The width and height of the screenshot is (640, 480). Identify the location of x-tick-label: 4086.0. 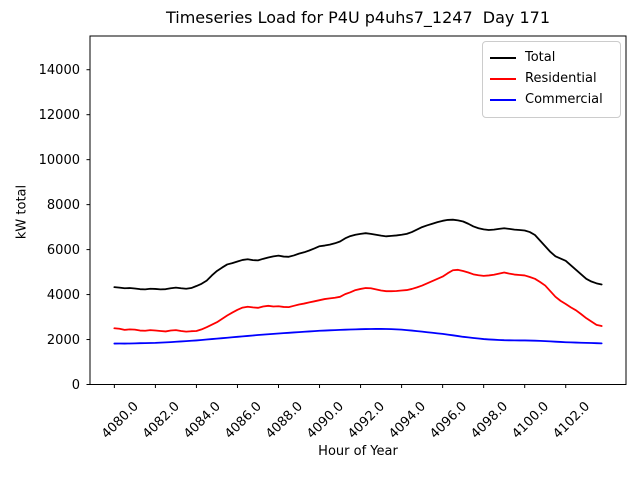
(243, 420).